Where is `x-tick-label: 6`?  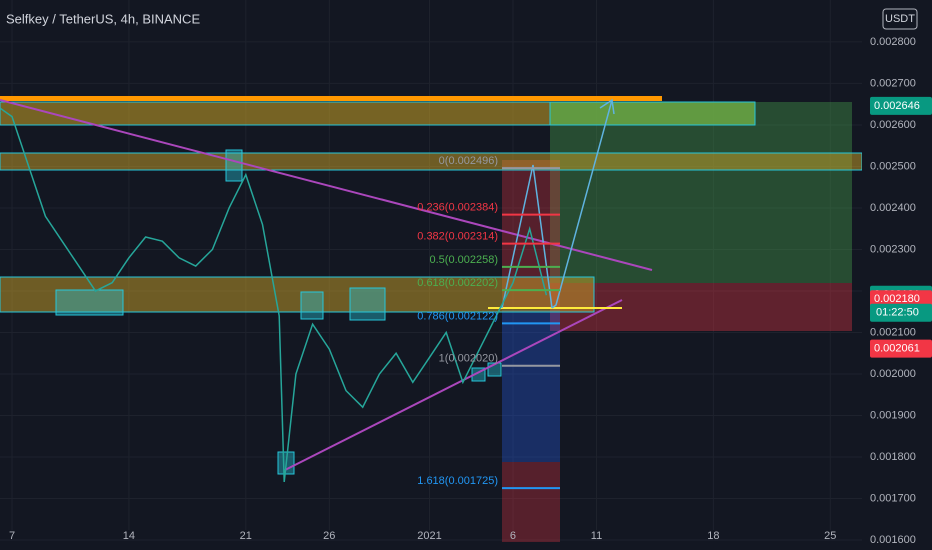
x-tick-label: 6 is located at coordinates (513, 536).